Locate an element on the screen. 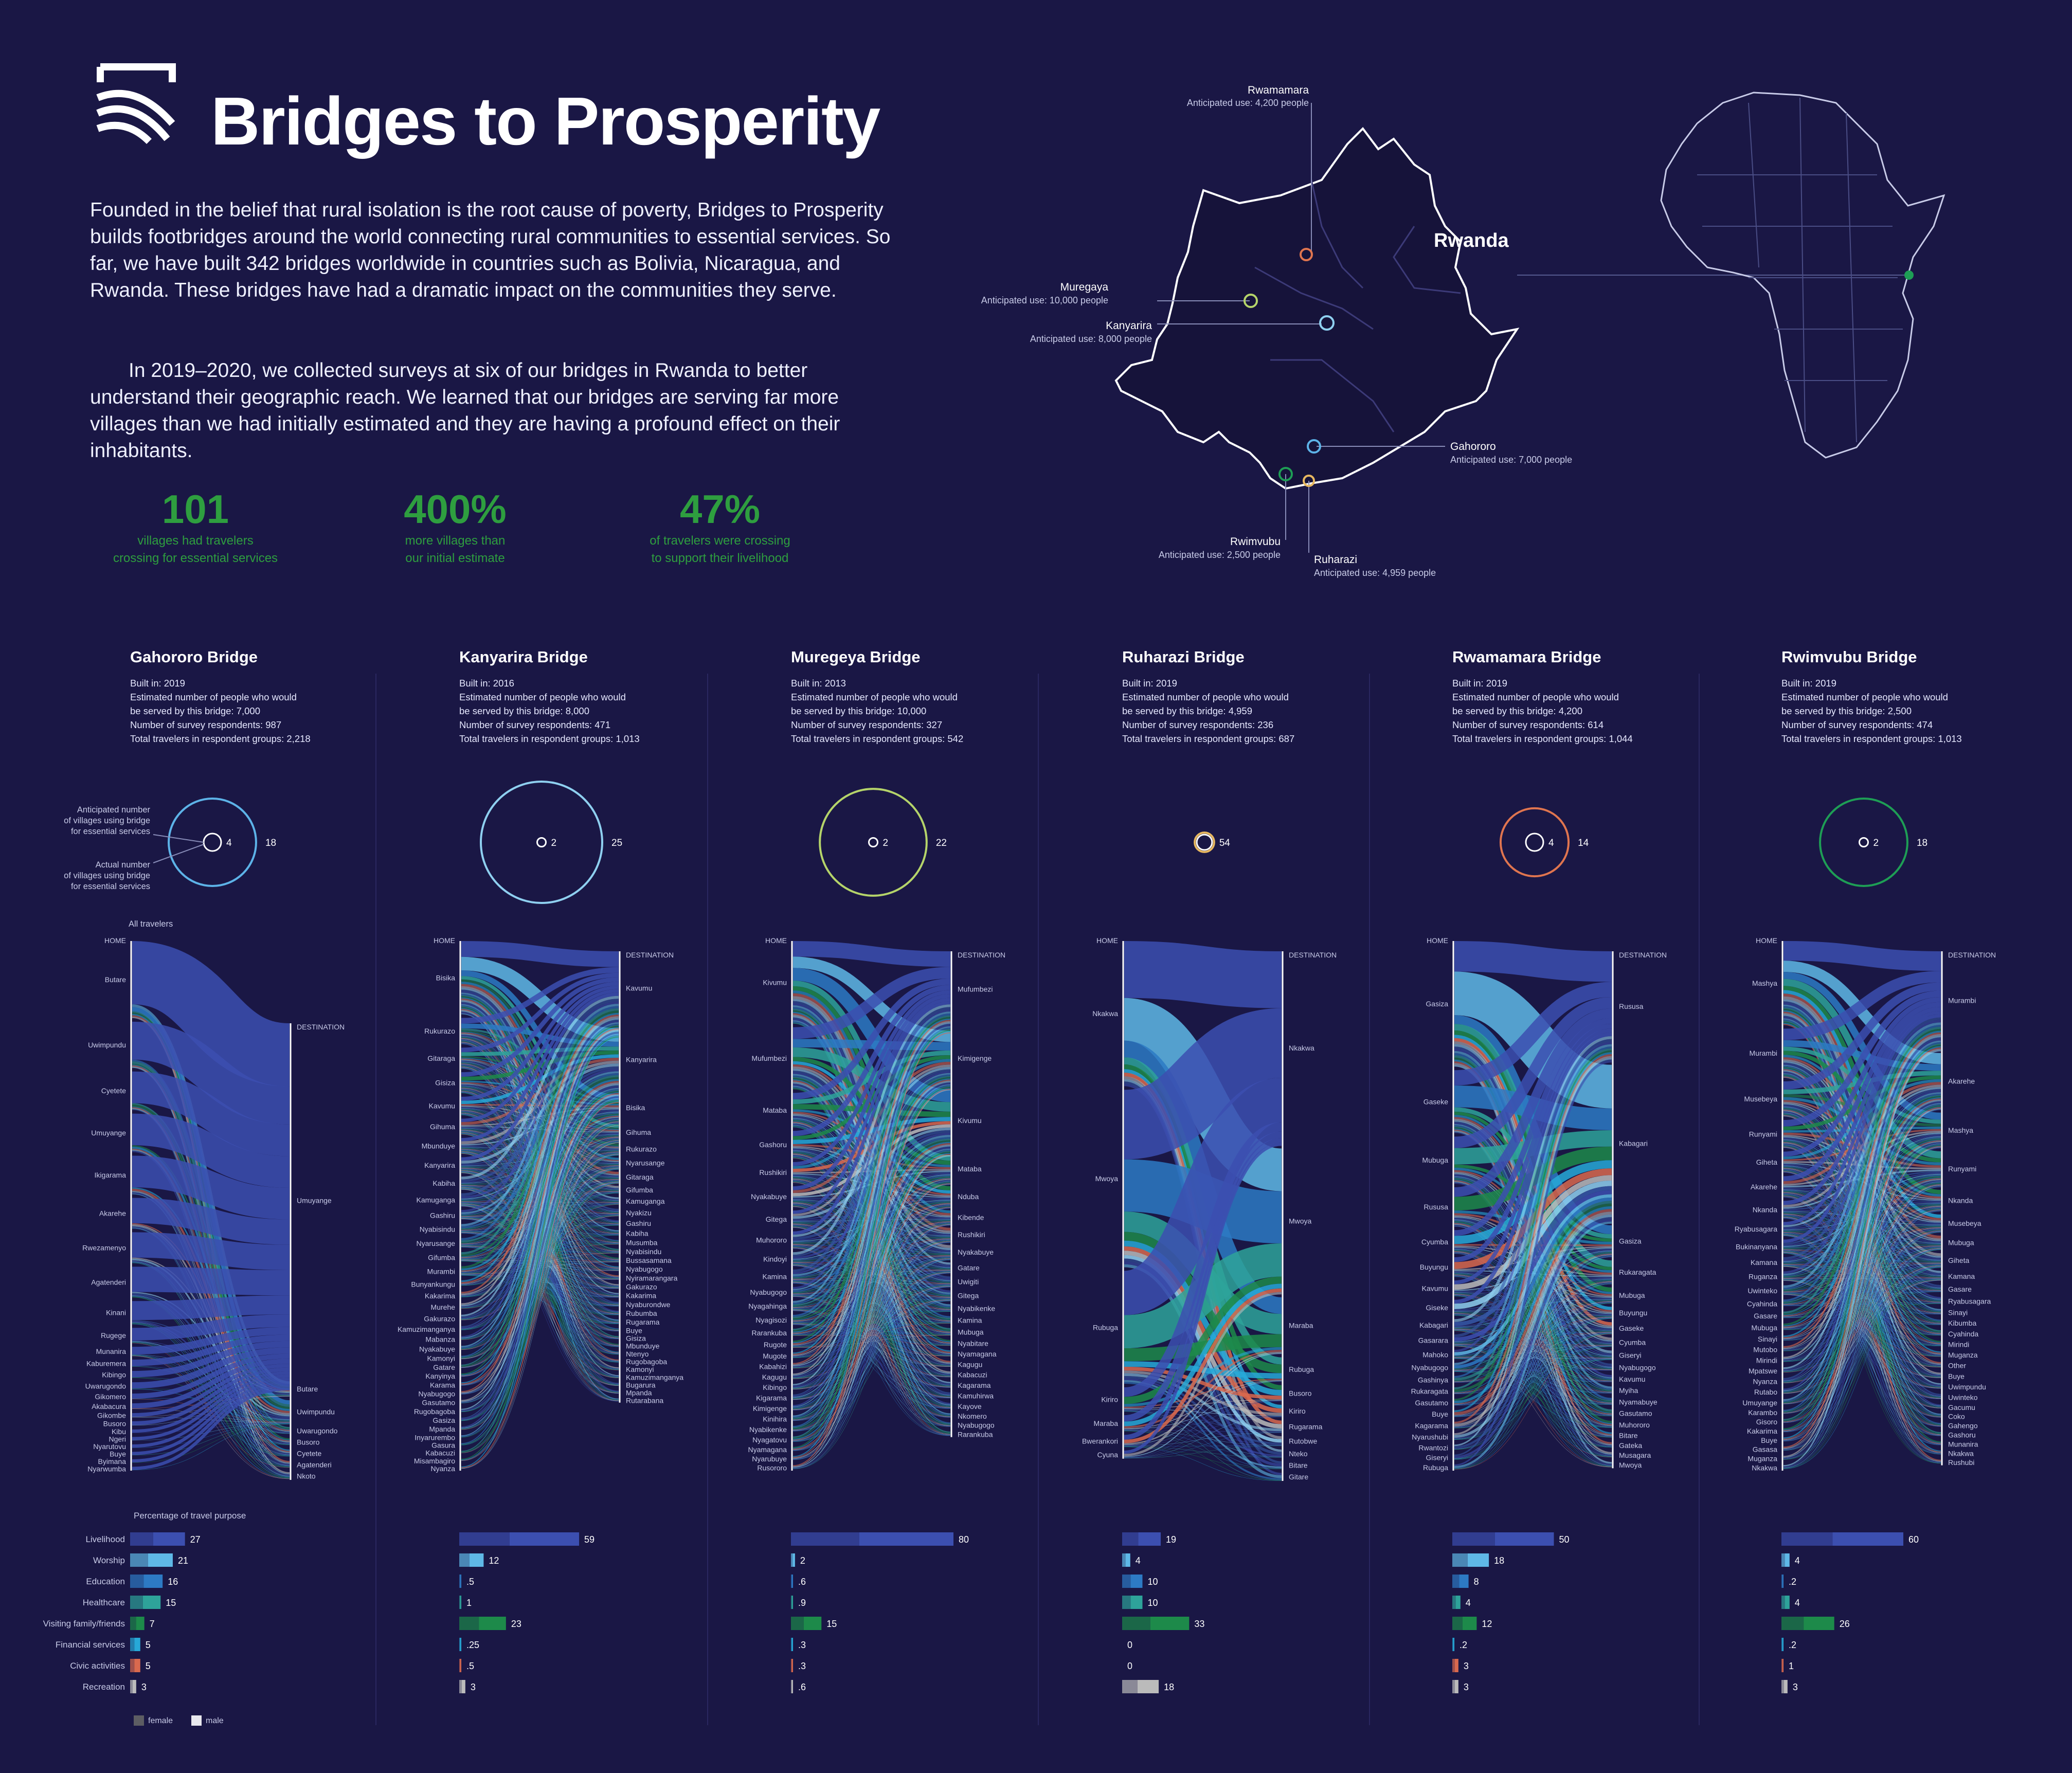  home-village-label: Rwantozi is located at coordinates (1433, 1448).